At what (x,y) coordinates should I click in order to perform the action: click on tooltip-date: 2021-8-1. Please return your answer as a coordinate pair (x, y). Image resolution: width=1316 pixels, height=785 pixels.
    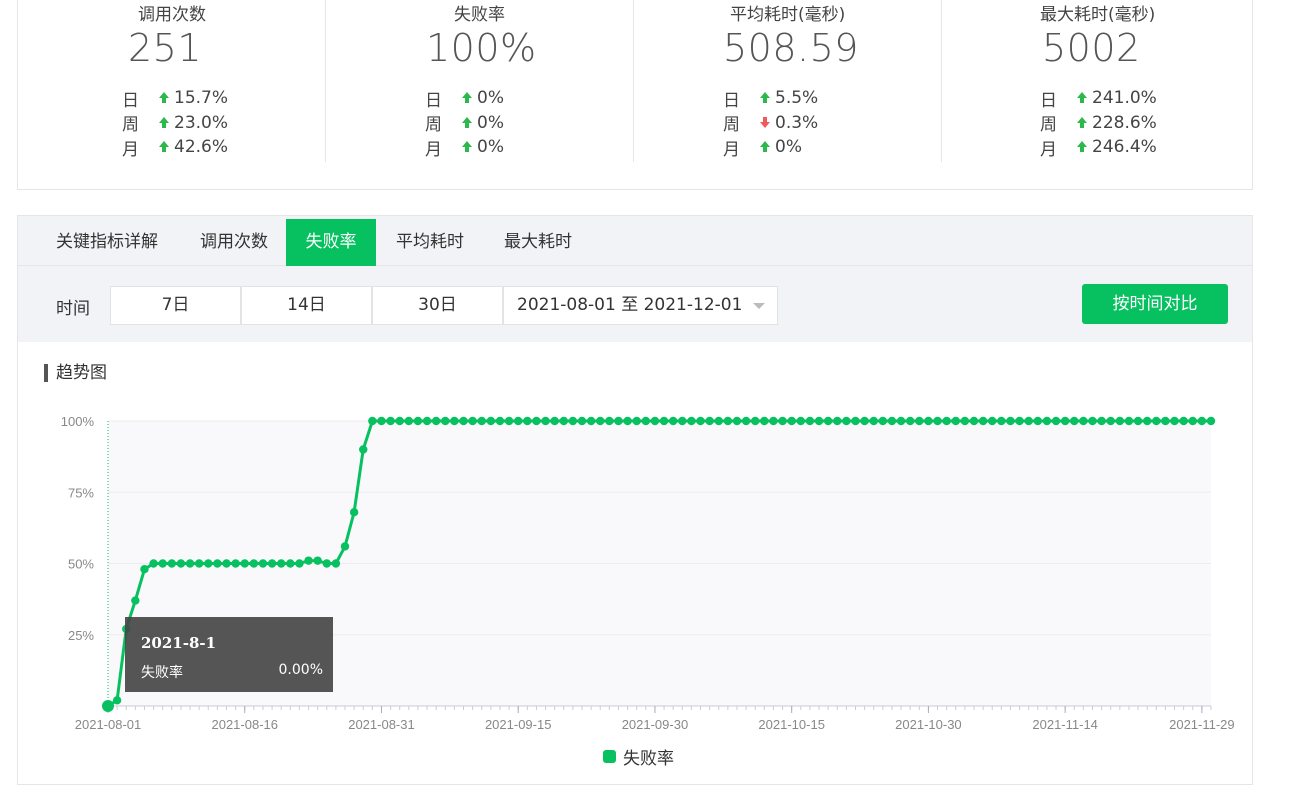
    Looking at the image, I should click on (179, 643).